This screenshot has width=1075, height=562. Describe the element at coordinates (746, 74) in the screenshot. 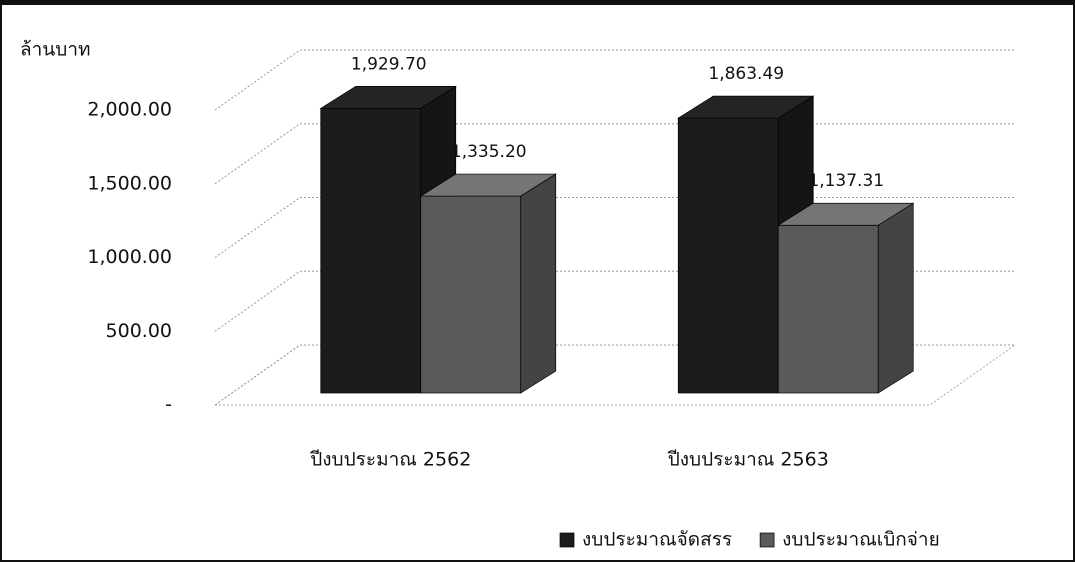

I see `value-label: 1,863.49` at that location.